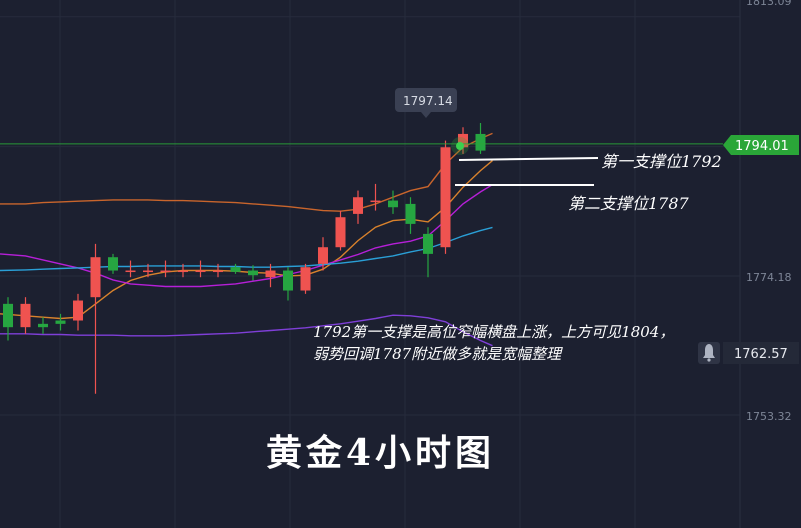  Describe the element at coordinates (769, 4) in the screenshot. I see `axis-tick-label: 1813.09` at that location.